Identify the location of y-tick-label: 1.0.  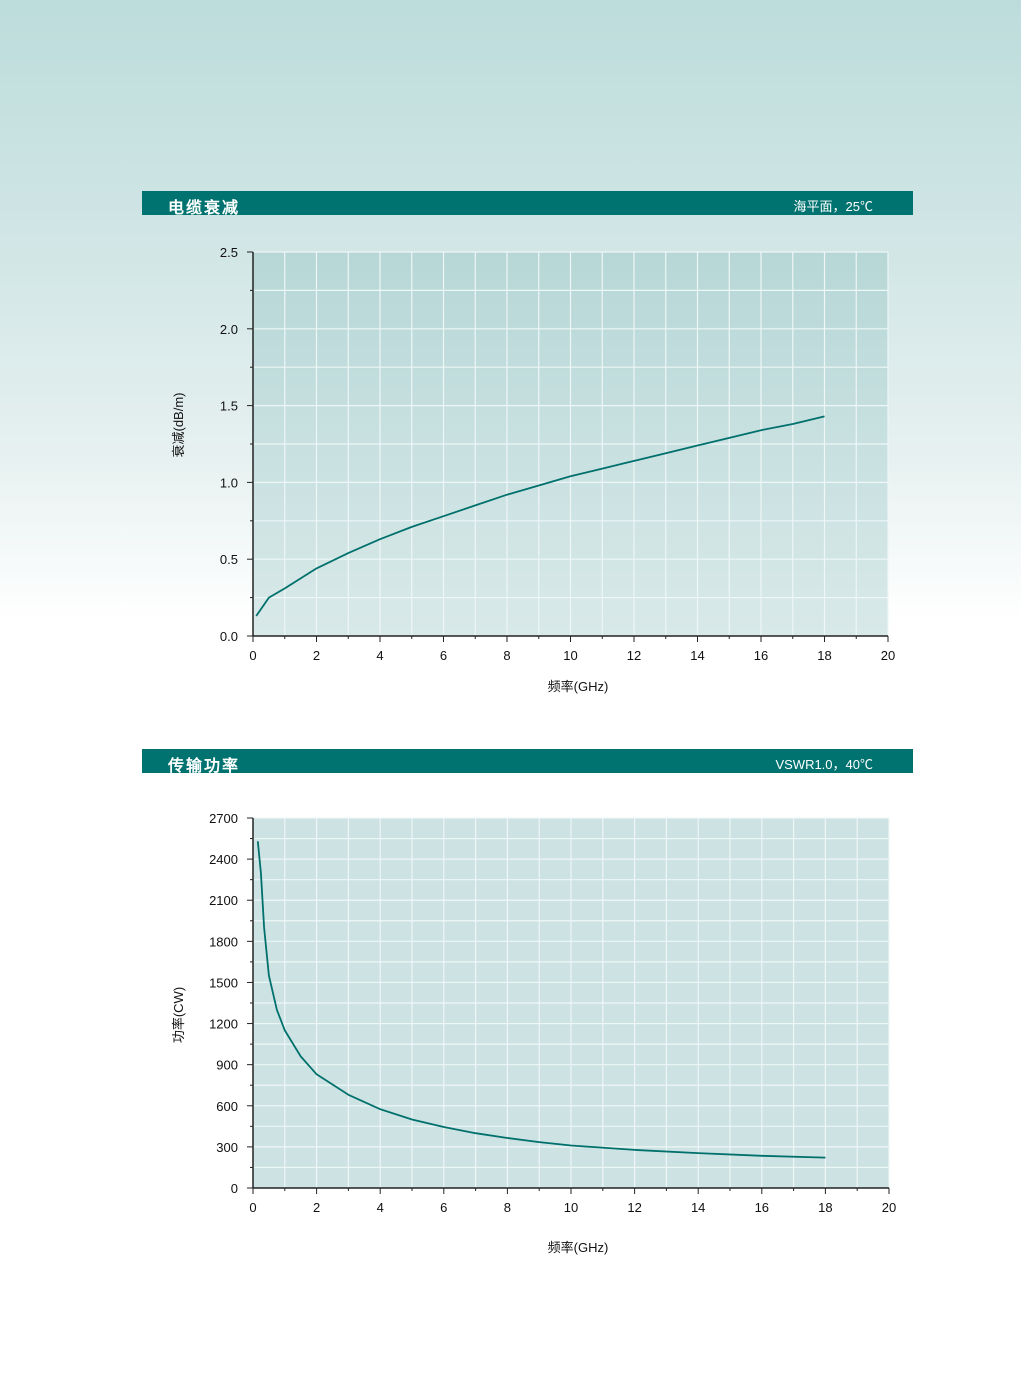
(229, 482).